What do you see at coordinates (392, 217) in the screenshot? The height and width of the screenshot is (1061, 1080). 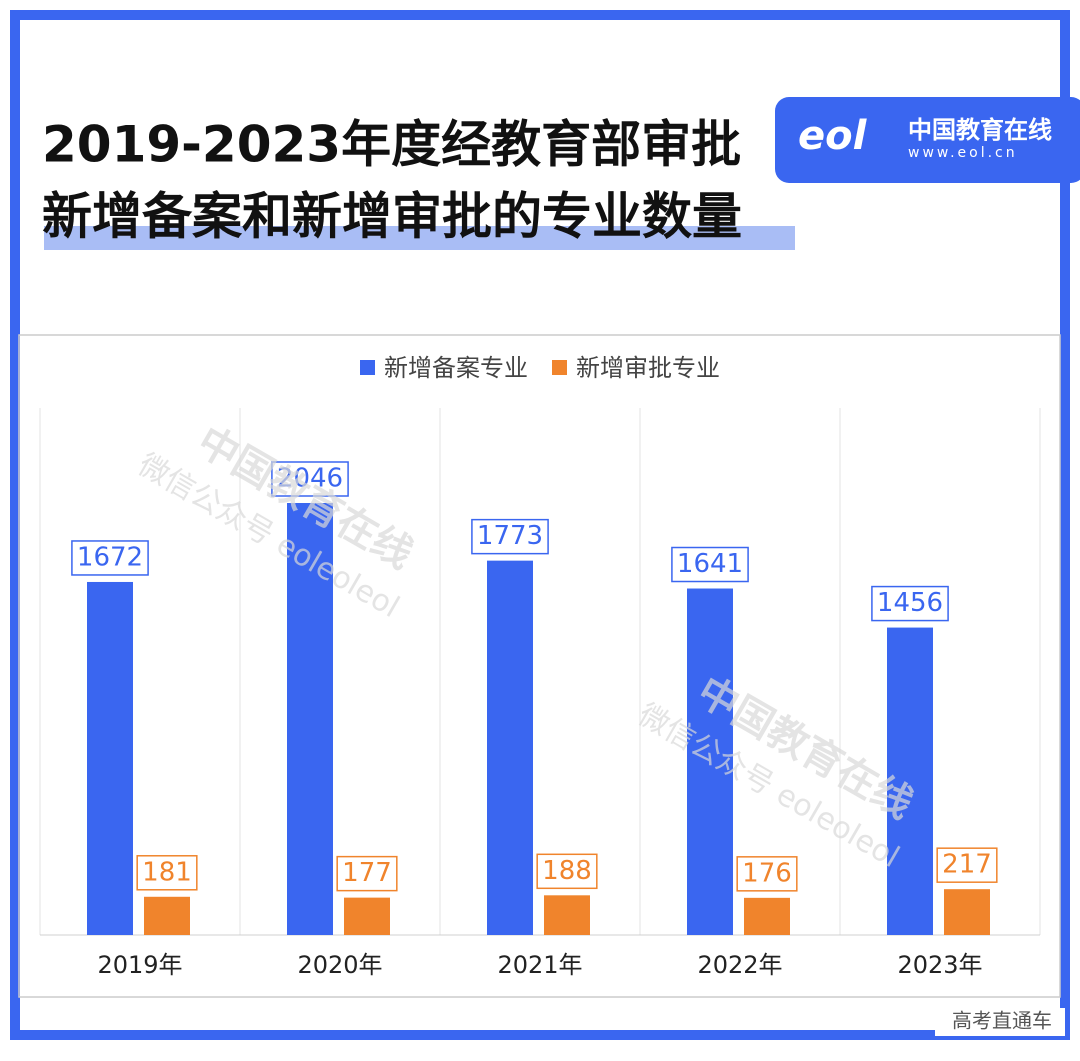 I see `title-line: 新增备案和新增审批的专业数量` at bounding box center [392, 217].